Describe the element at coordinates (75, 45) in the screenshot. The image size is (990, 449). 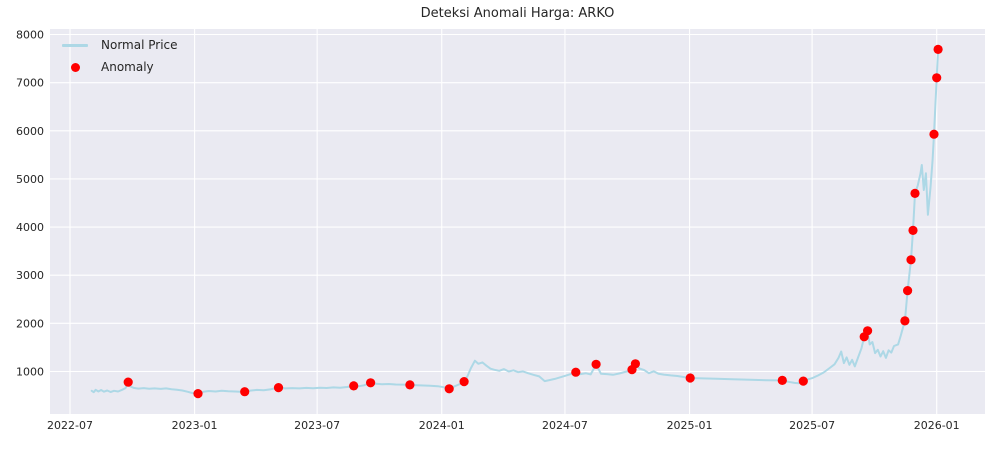
I see `line-swatch-icon` at that location.